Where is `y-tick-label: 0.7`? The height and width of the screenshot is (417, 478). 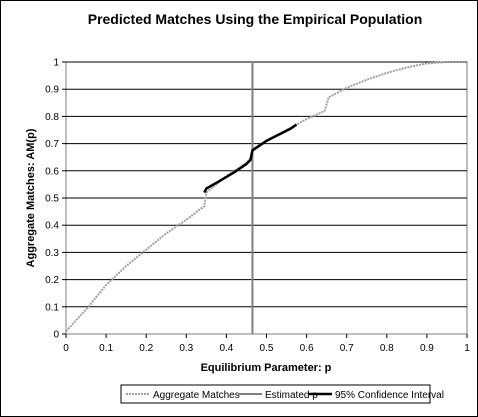 y-tick-label: 0.7 is located at coordinates (52, 144).